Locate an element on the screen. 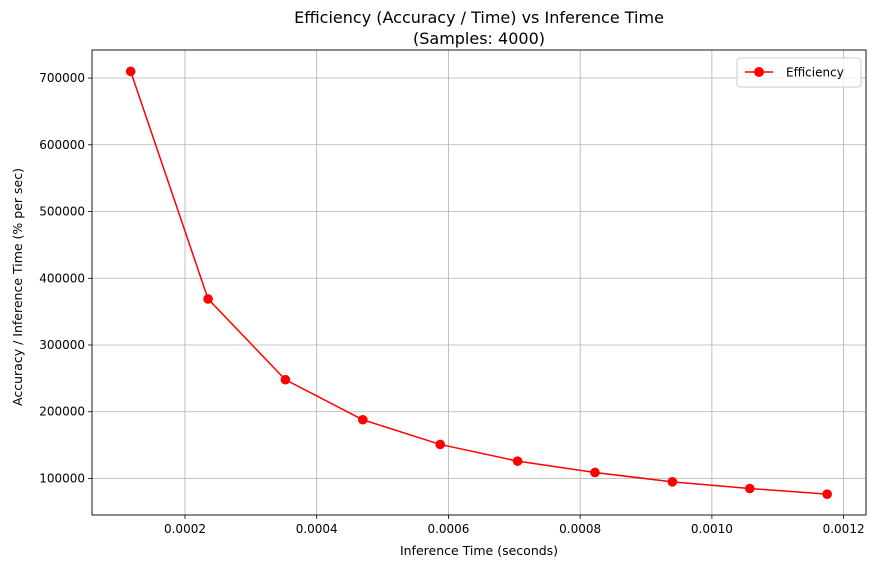 This screenshot has width=881, height=568. y-tick-label: 700000 is located at coordinates (62, 78).